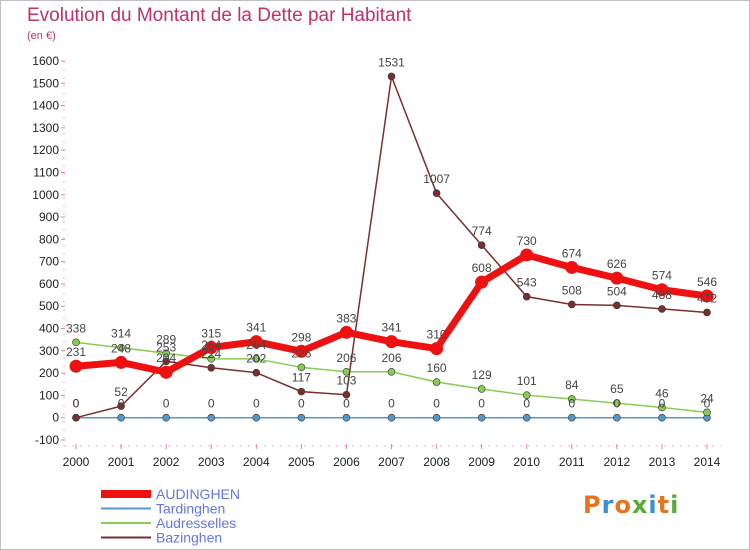 The height and width of the screenshot is (550, 750). What do you see at coordinates (45, 61) in the screenshot?
I see `y-tick-label: 1600` at bounding box center [45, 61].